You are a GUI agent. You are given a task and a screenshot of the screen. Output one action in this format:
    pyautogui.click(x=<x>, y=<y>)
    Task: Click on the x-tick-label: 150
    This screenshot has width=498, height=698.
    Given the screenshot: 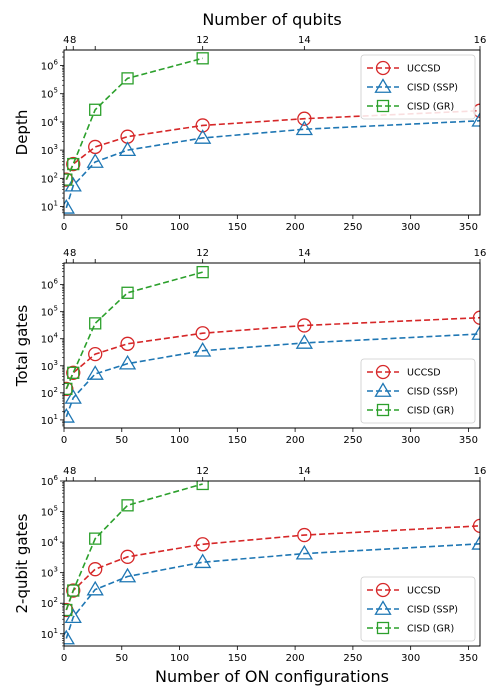 What is the action you would take?
    pyautogui.click(x=237, y=658)
    